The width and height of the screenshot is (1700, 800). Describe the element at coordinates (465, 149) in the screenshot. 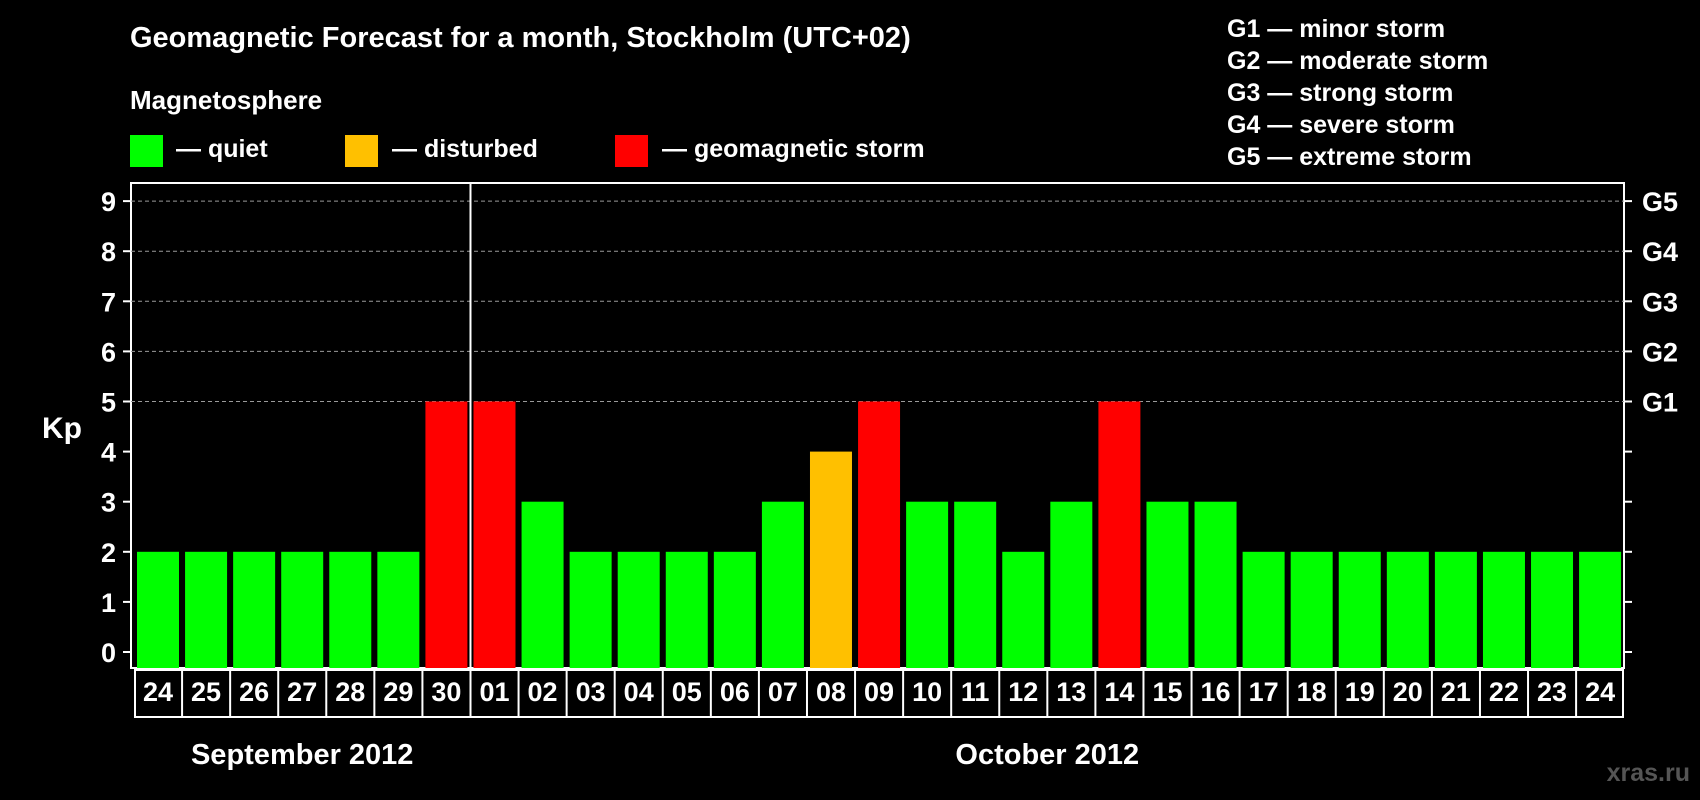

I see `legend-label-disturbed: — disturbed` at that location.